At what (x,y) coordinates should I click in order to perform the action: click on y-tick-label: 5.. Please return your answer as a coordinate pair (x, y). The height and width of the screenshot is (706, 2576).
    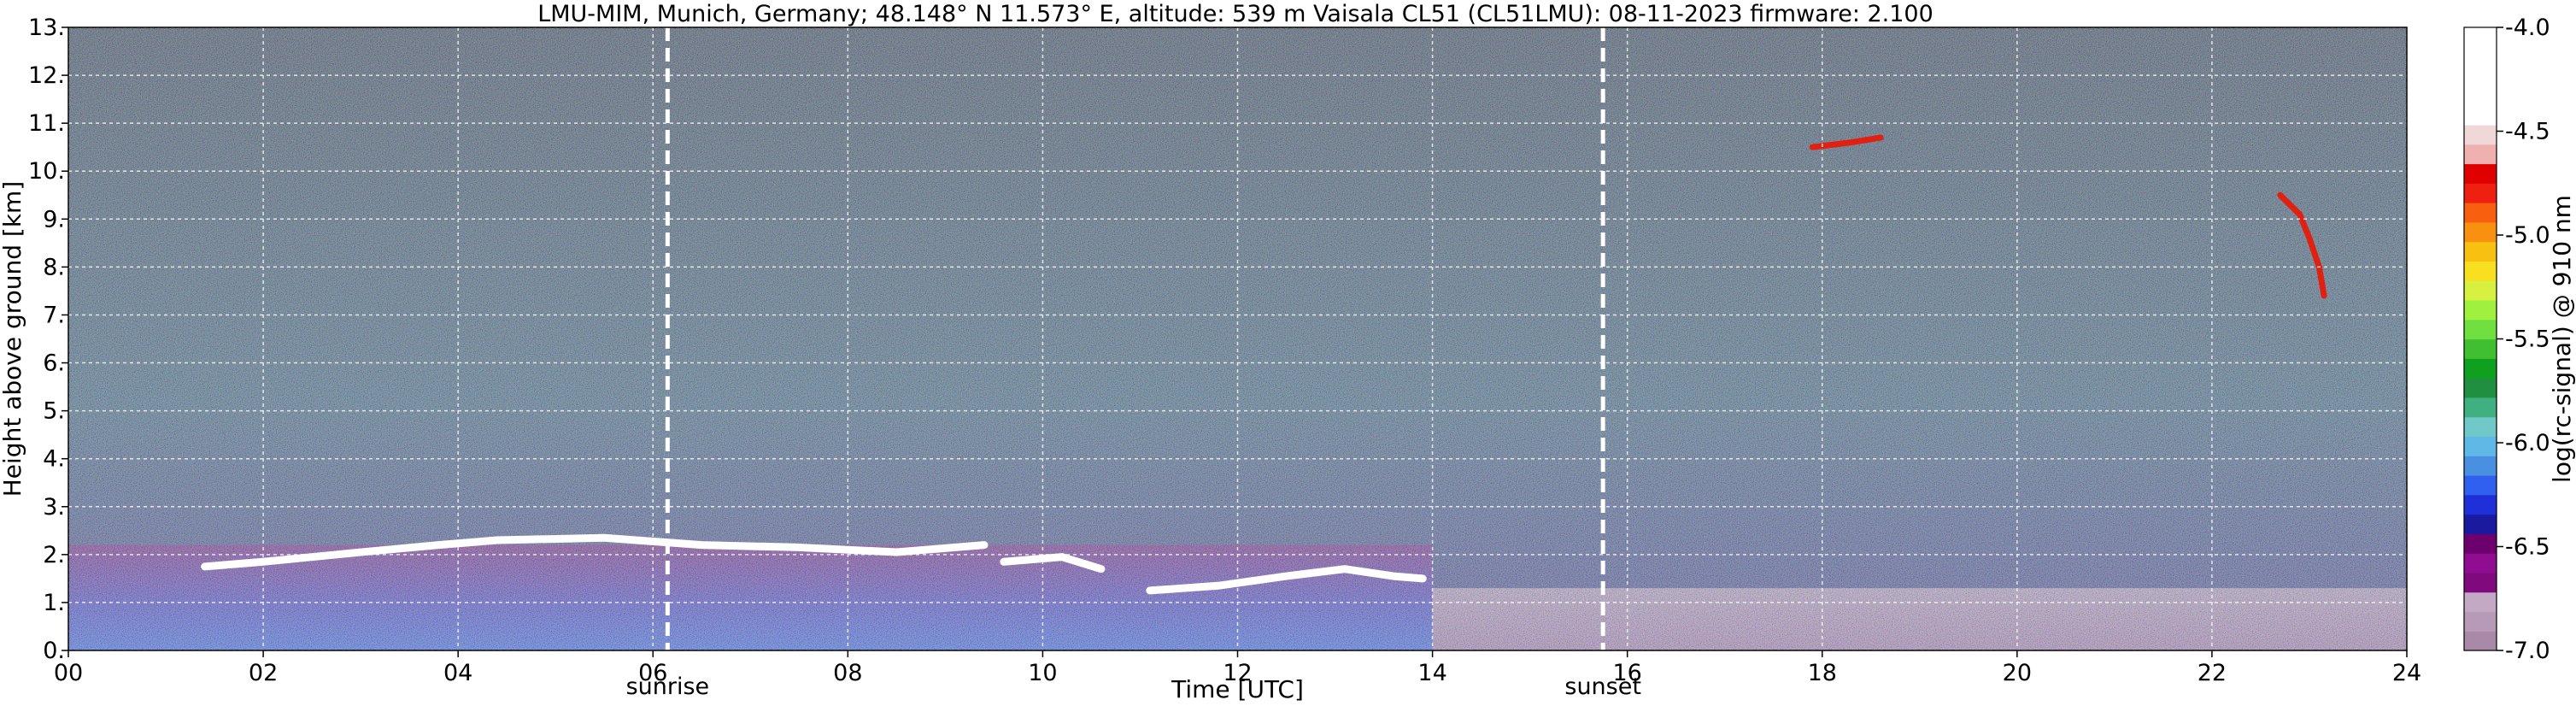
    Looking at the image, I should click on (54, 411).